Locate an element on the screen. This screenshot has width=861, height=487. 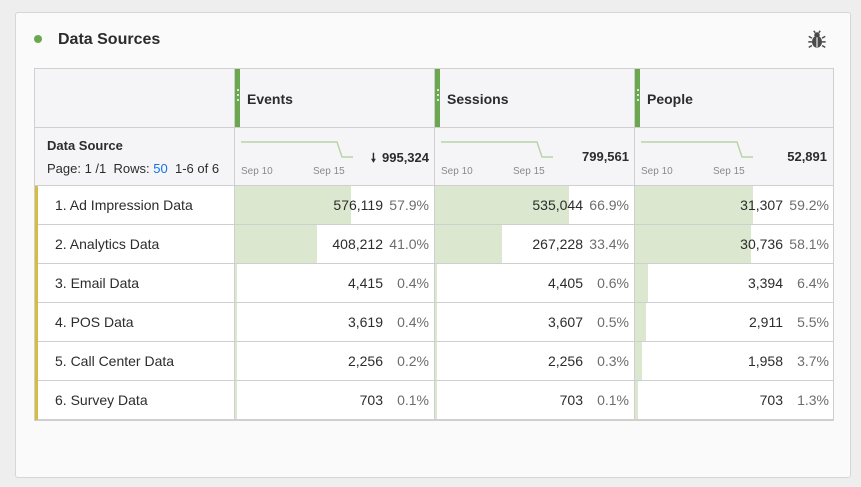
row-label: 2. Analytics Data is located at coordinates (107, 244).